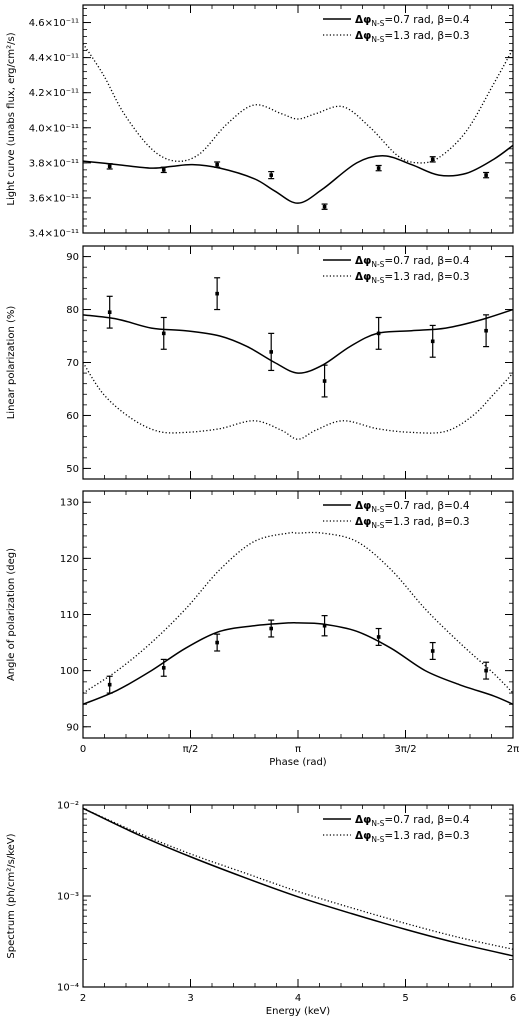 This screenshot has width=520, height=1016. Describe the element at coordinates (72, 469) in the screenshot. I see `y-tick-label: 50` at that location.